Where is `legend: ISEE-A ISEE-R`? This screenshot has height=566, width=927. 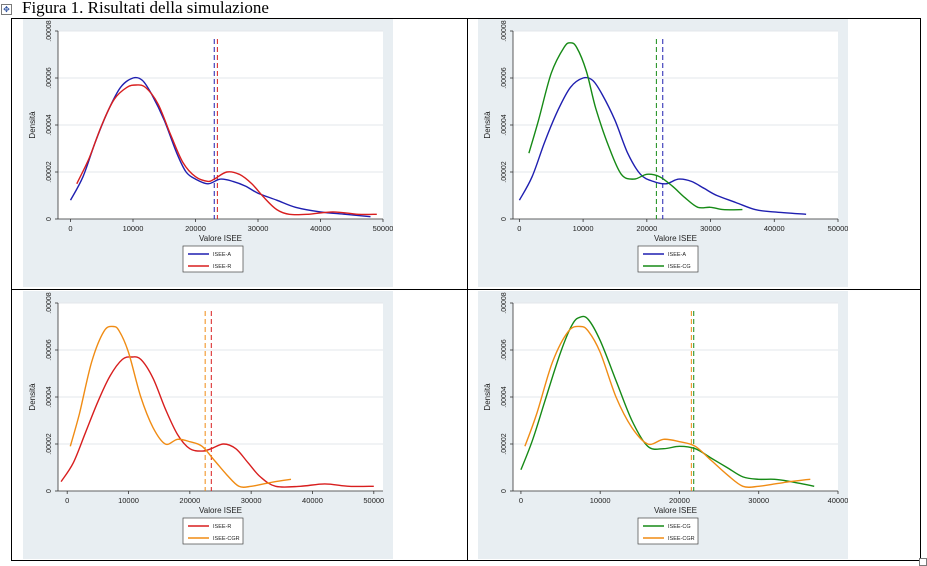
legend: ISEE-A ISEE-R is located at coordinates (213, 259).